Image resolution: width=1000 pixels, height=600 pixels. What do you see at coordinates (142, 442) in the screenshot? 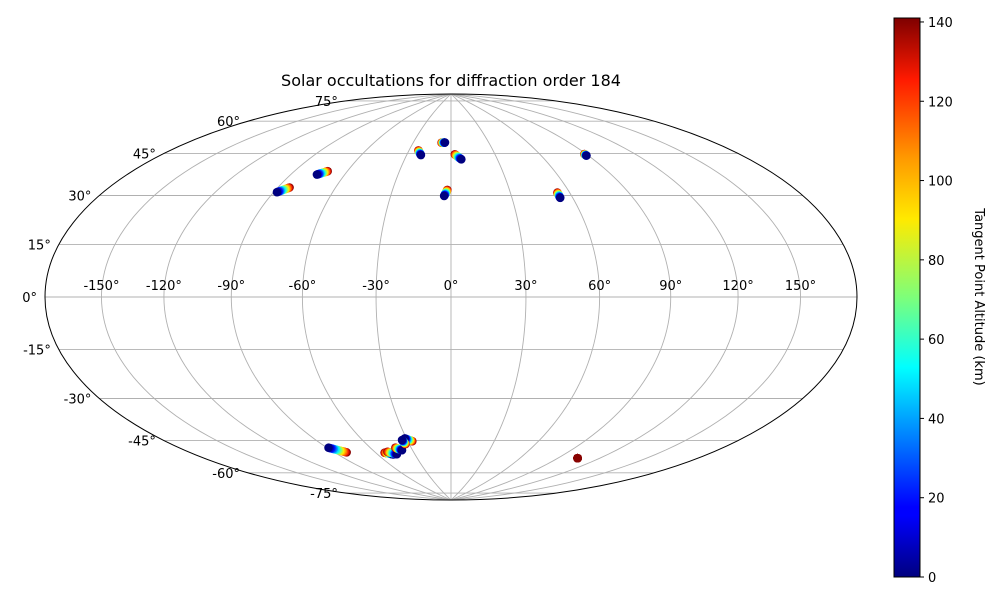
I see `latitude-tick-label: -45°` at bounding box center [142, 442].